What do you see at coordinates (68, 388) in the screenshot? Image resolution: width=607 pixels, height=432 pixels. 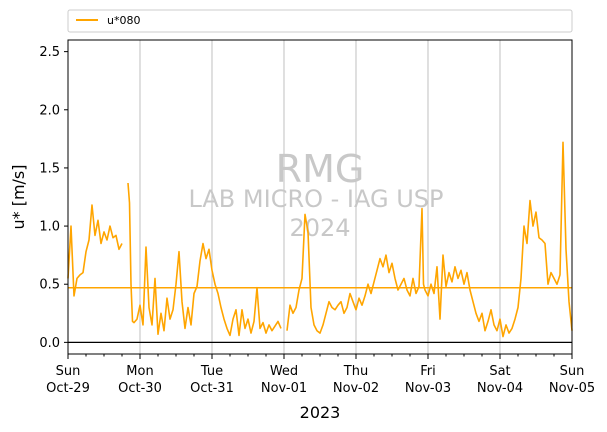 I see `x-tick-label: Oct-29` at bounding box center [68, 388].